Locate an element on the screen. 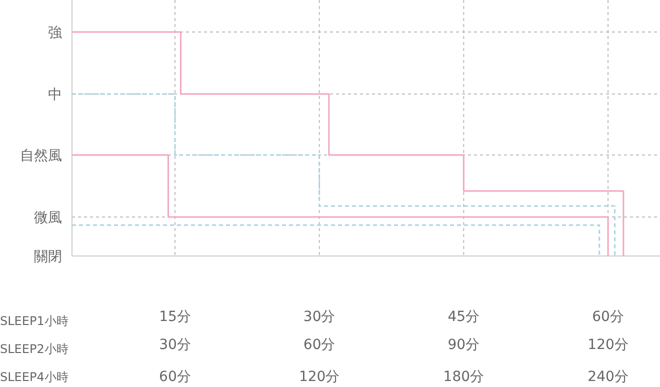 This screenshot has width=660, height=387. x2-tick-label: 60分 is located at coordinates (319, 344).